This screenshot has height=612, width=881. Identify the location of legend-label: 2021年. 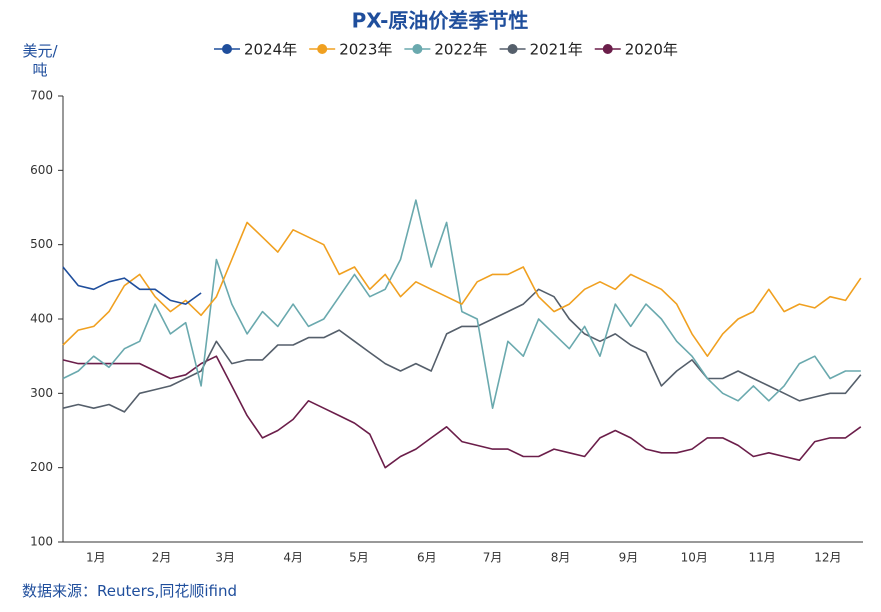
(556, 50).